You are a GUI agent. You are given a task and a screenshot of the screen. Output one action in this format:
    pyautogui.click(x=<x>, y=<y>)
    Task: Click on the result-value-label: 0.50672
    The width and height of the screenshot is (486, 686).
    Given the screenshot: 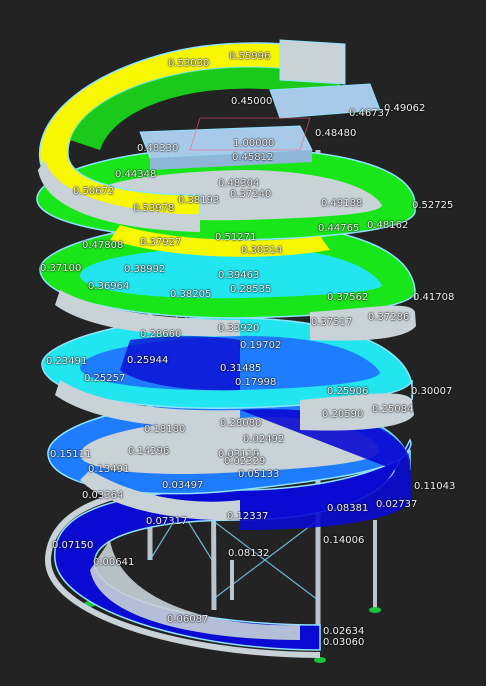 What is the action you would take?
    pyautogui.click(x=94, y=191)
    